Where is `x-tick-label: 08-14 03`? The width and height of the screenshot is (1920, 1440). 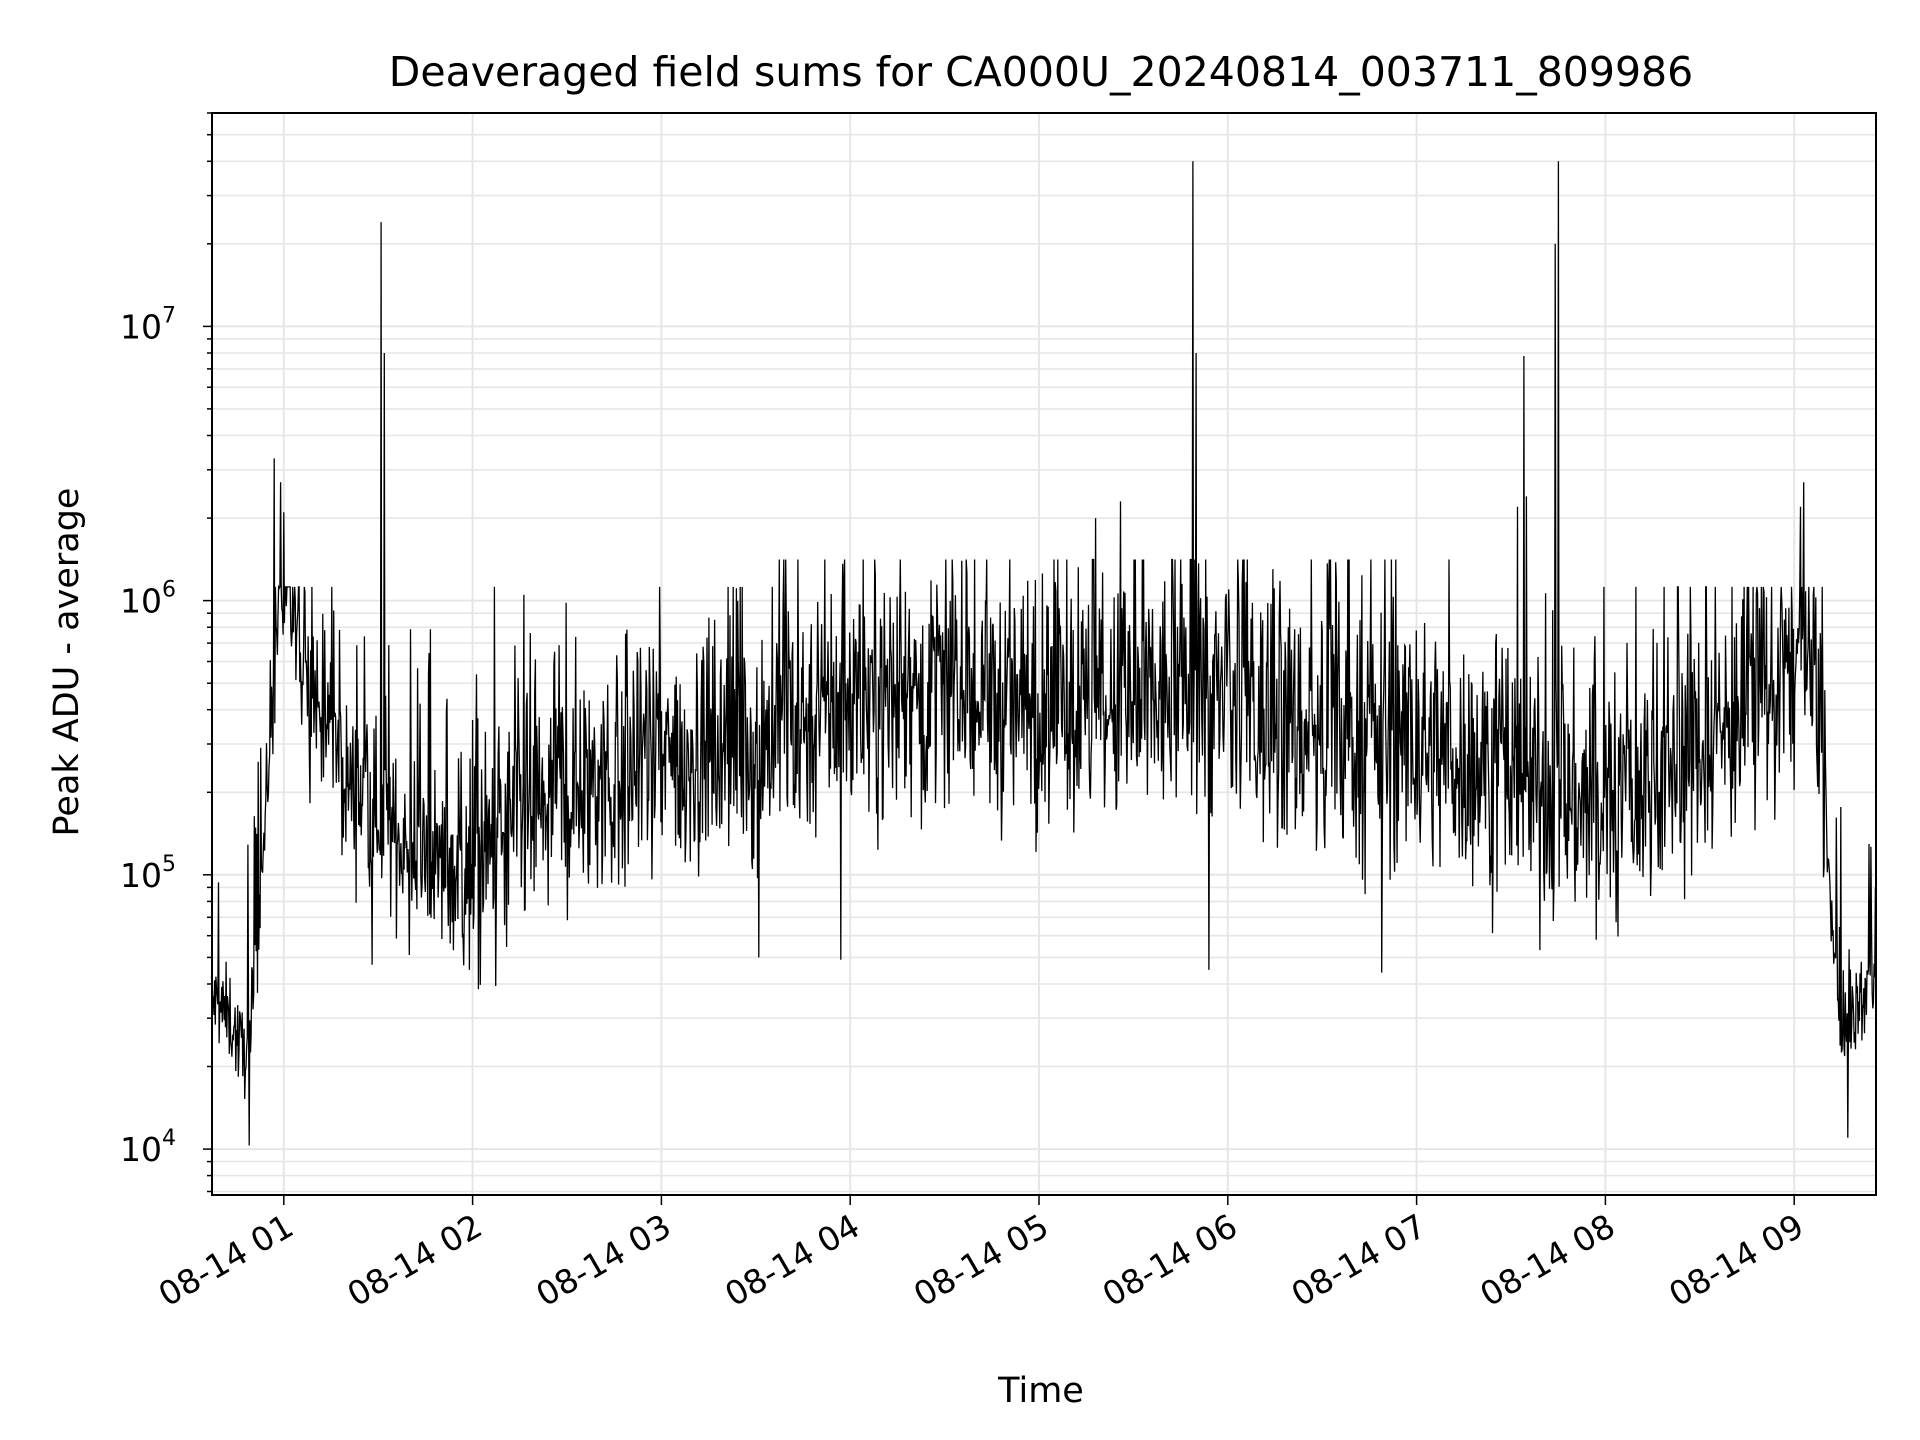 x-tick-label: 08-14 03 is located at coordinates (603, 1260).